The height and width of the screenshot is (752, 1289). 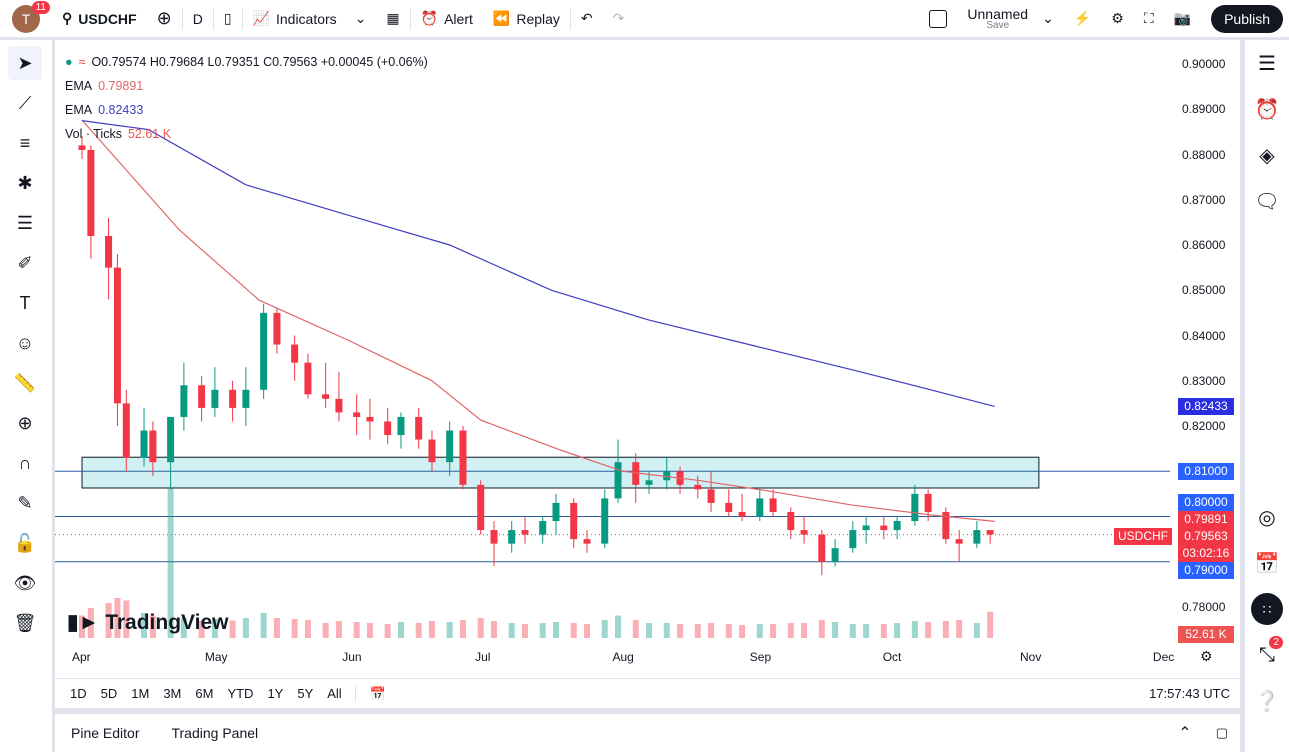 What do you see at coordinates (1221, 732) in the screenshot?
I see `maximize-icon: ▢` at bounding box center [1221, 732].